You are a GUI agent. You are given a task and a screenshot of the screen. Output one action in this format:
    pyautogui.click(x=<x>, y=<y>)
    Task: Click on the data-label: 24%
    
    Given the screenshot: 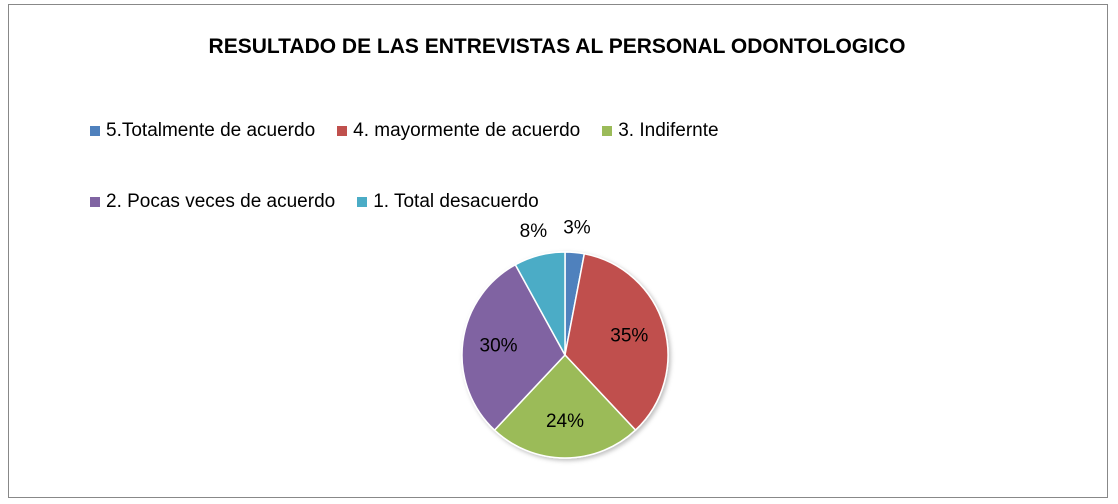 What is the action you would take?
    pyautogui.click(x=565, y=421)
    